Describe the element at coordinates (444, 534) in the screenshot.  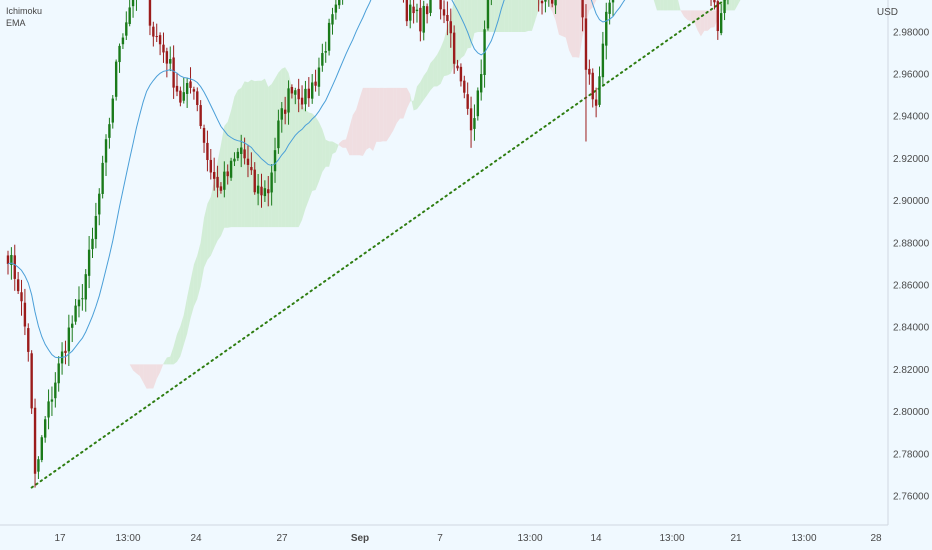
I see `time-axis: 17 13:00 24 27 Sep 7 13:00 14 13:00 21 13:00 28` at that location.